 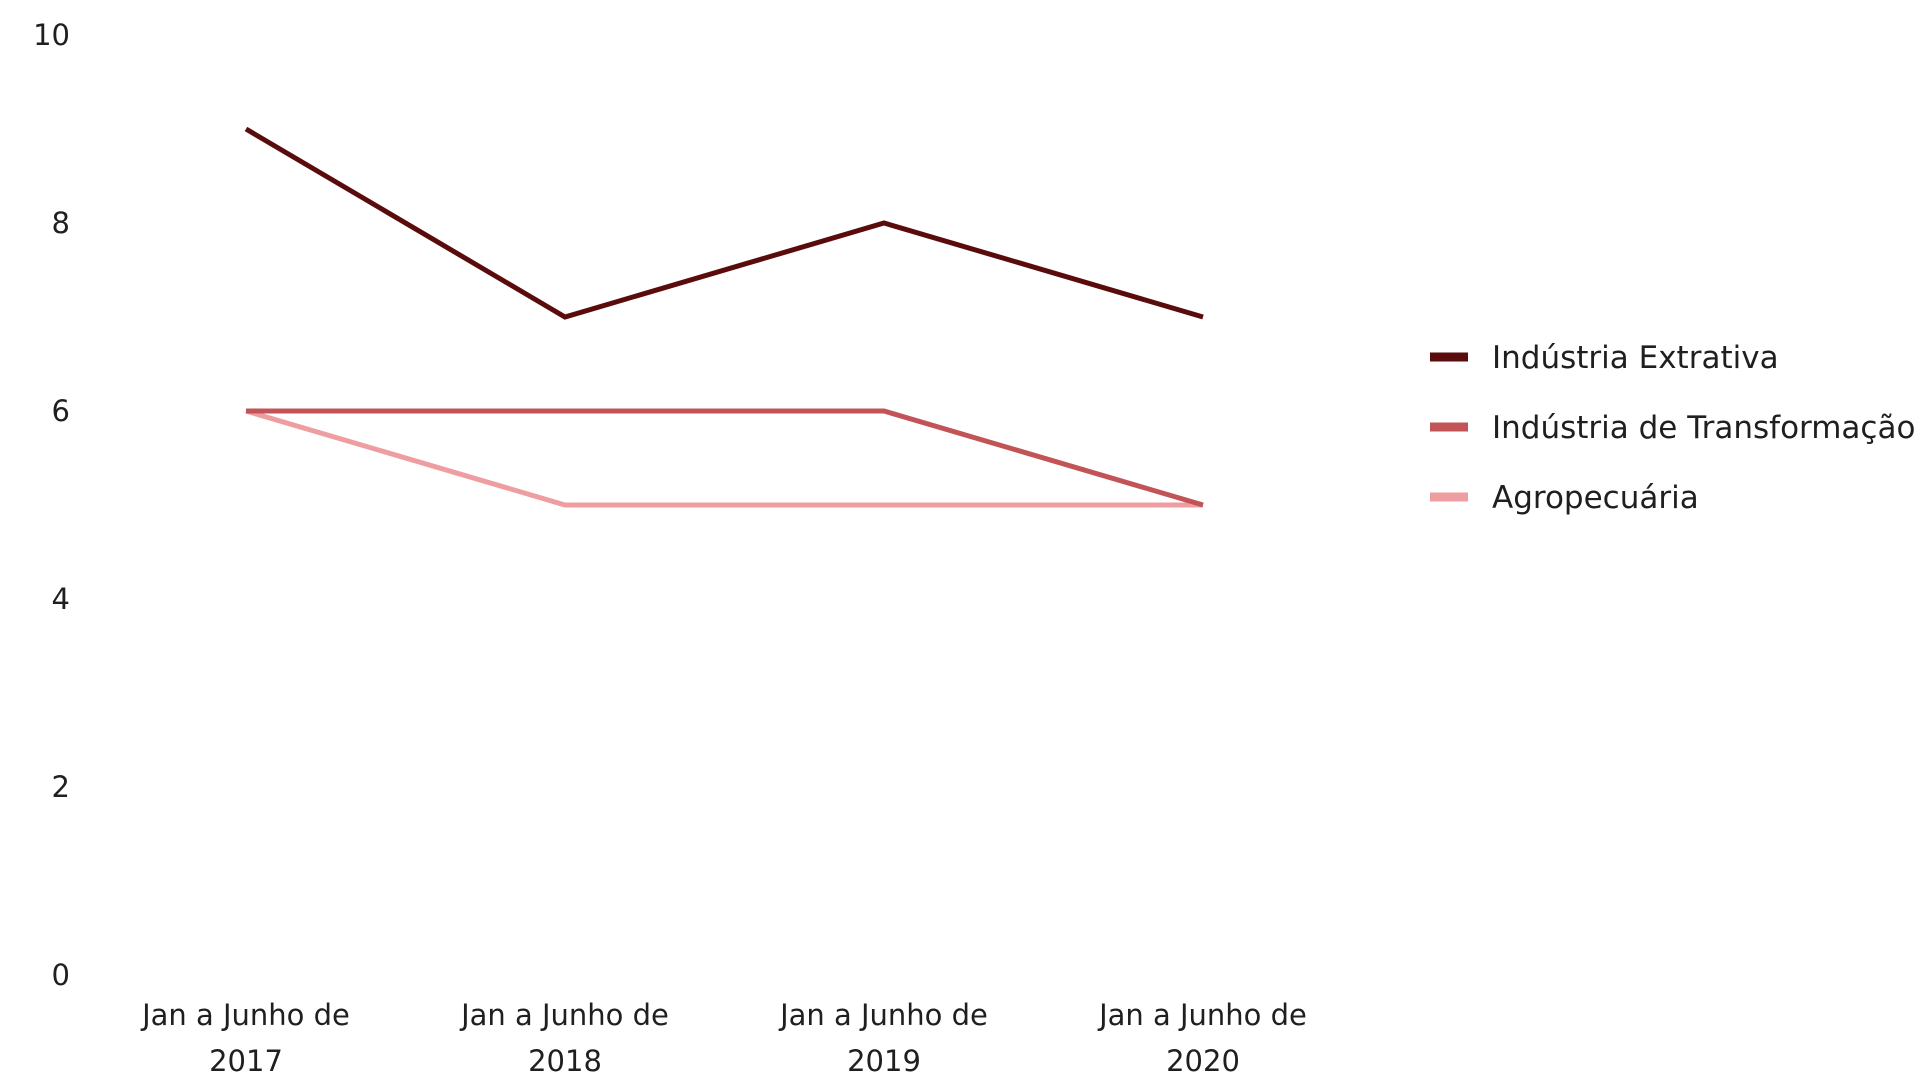 What do you see at coordinates (565, 1059) in the screenshot?
I see `x-tick-label: 2018` at bounding box center [565, 1059].